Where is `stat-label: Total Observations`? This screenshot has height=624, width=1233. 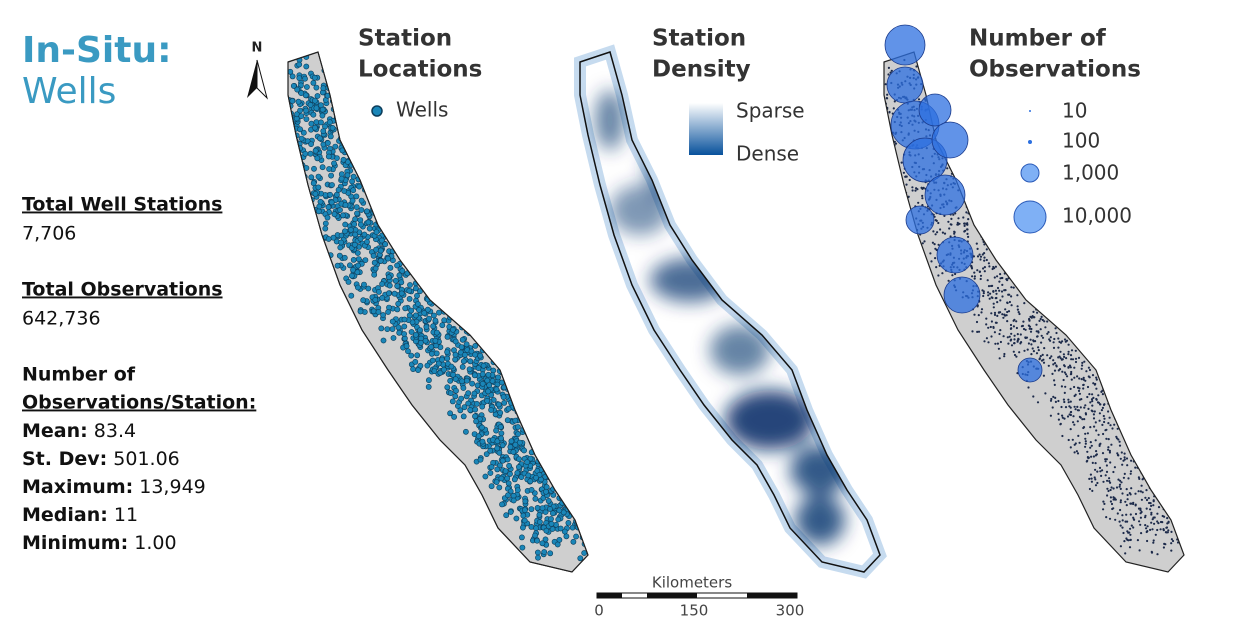 stat-label: Total Observations is located at coordinates (122, 290).